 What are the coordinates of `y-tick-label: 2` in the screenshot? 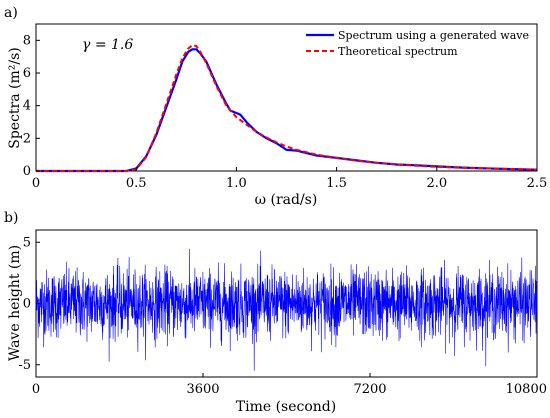 It's located at (27, 138).